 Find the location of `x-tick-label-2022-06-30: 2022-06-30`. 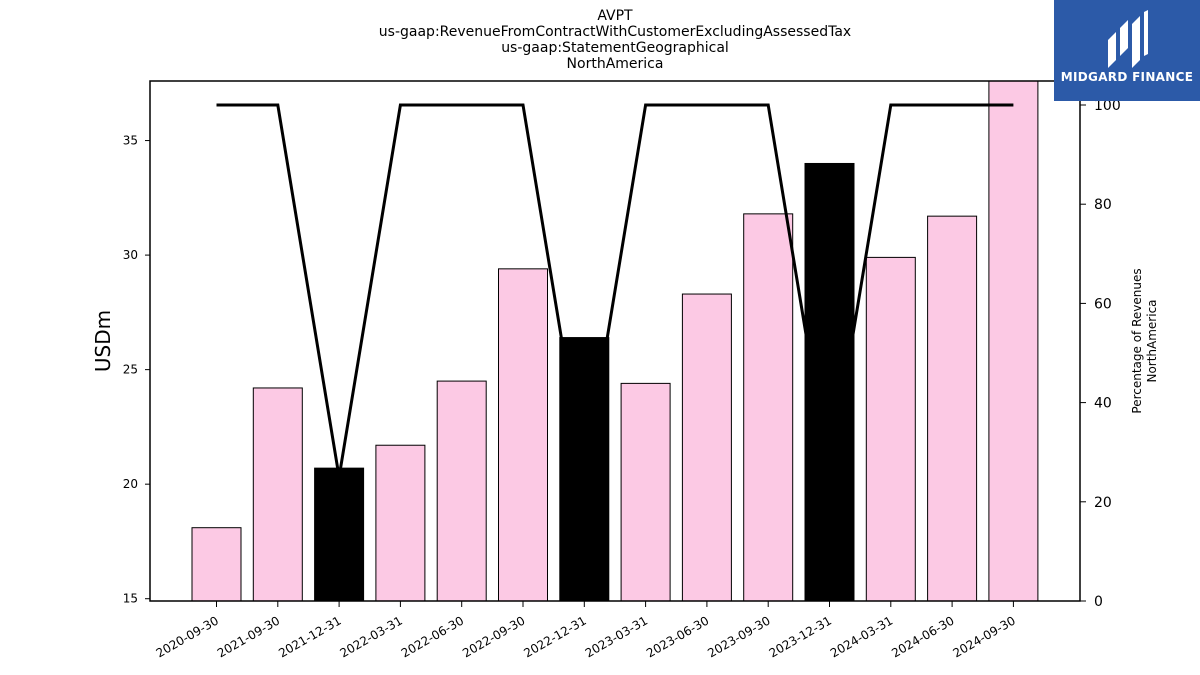

x-tick-label-2022-06-30: 2022-06-30 is located at coordinates (432, 636).